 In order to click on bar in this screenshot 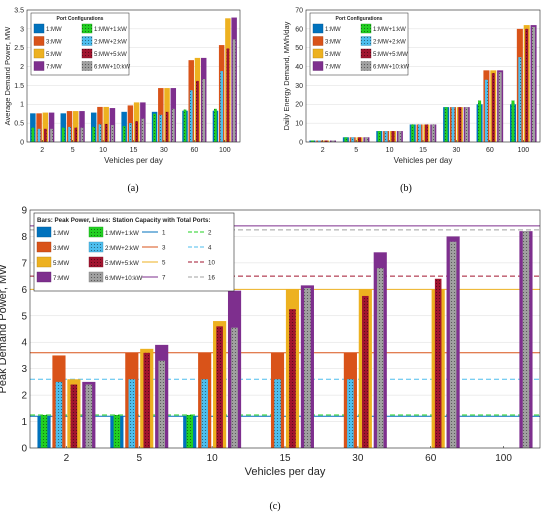, I will do `click(69, 126)`.